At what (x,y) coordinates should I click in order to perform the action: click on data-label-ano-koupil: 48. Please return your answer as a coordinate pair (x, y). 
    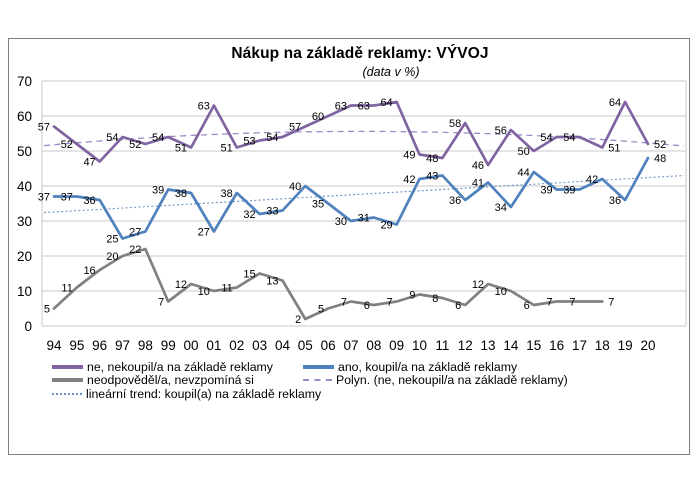
    Looking at the image, I should click on (660, 159).